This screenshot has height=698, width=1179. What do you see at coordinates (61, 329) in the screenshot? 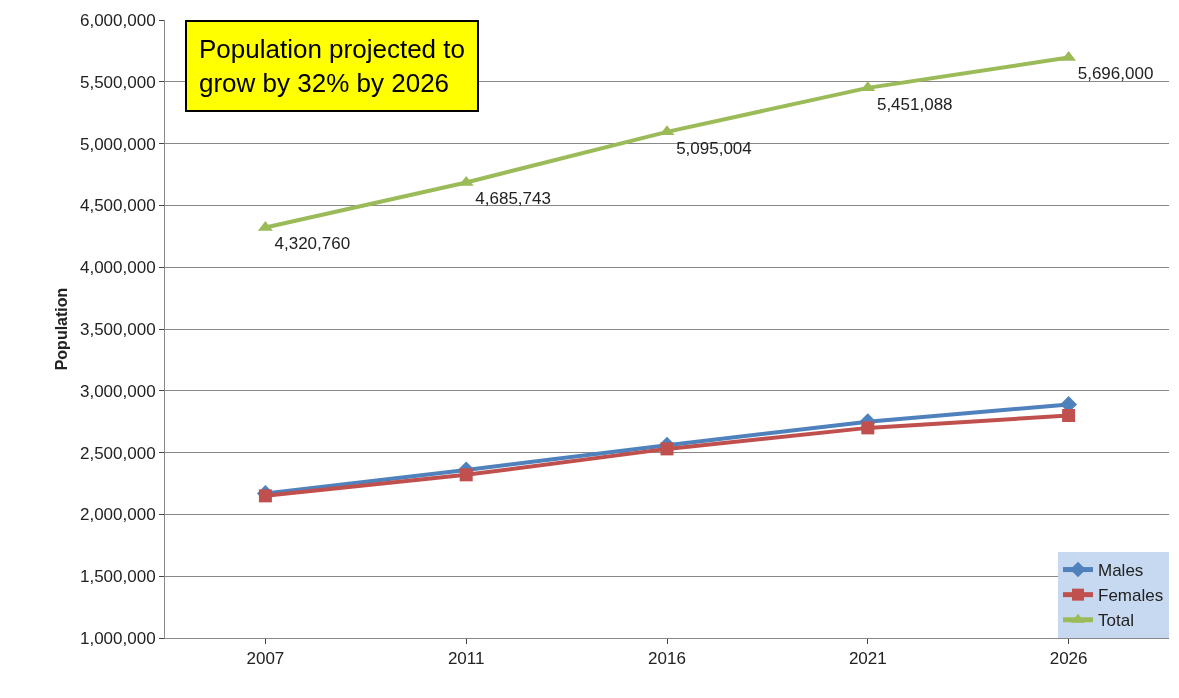
I see `y-axis-title: Population` at bounding box center [61, 329].